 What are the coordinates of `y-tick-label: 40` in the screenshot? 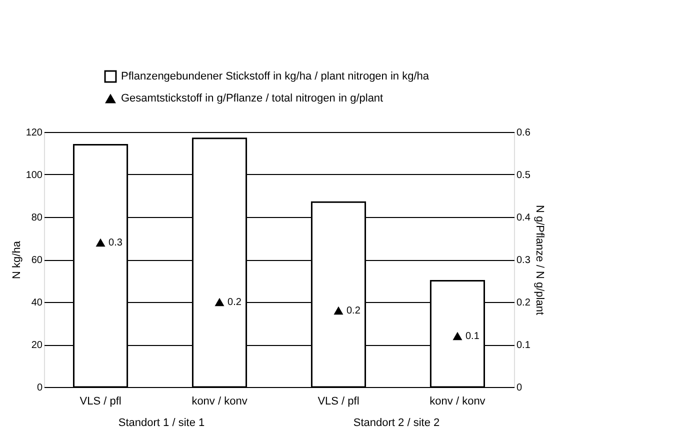 It's located at (37, 303).